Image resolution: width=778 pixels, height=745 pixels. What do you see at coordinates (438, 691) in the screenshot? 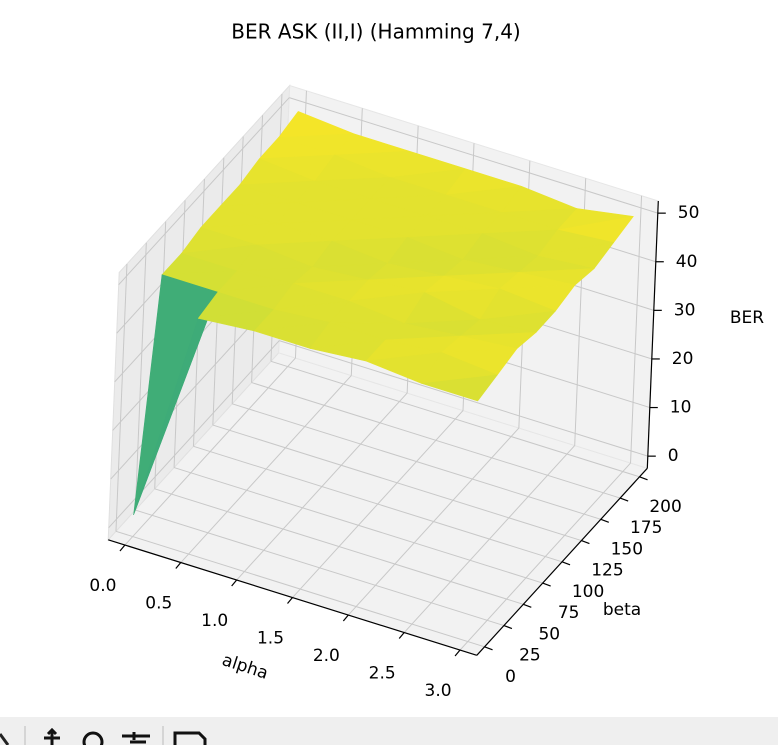
I see `x-tick-label: 3.0` at bounding box center [438, 691].